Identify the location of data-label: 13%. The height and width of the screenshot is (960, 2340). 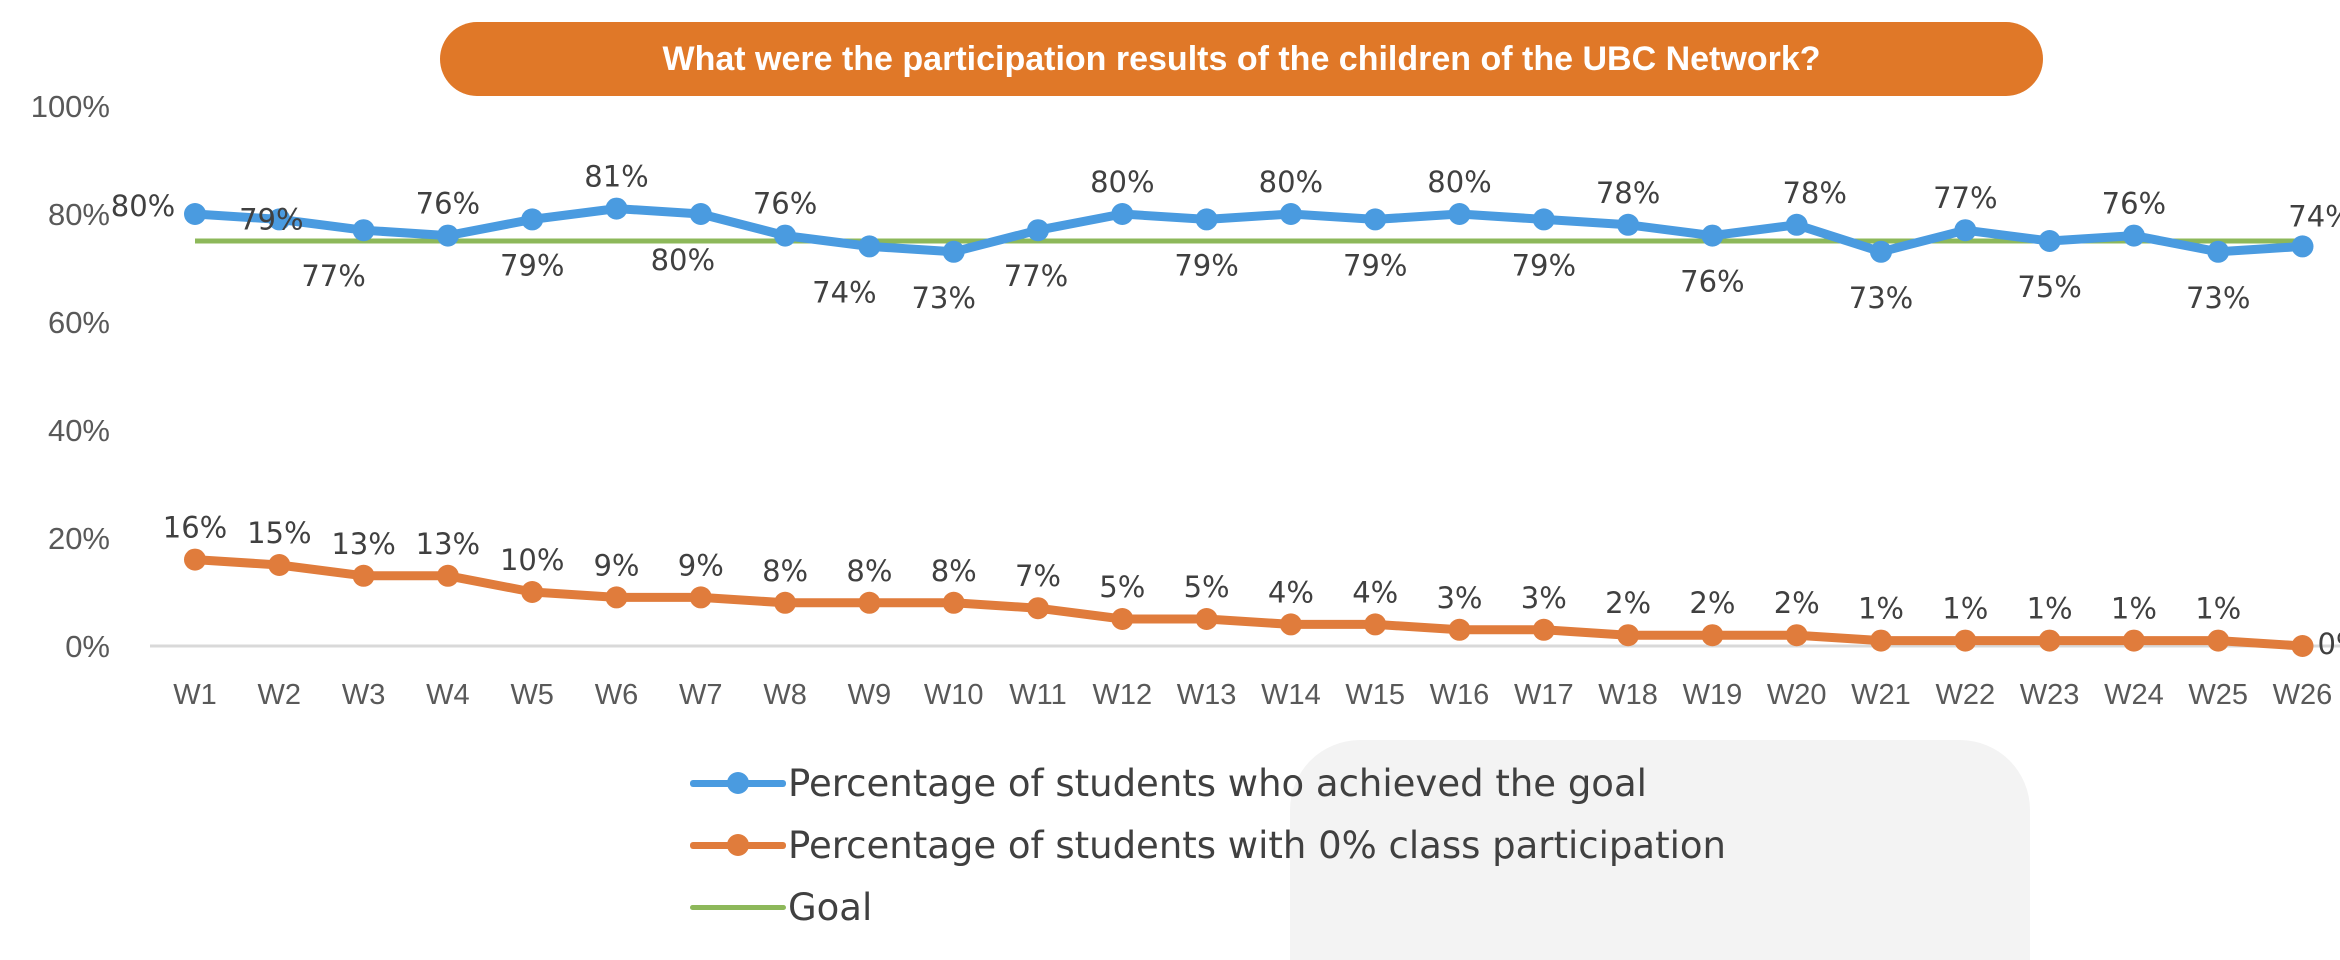
(363, 544).